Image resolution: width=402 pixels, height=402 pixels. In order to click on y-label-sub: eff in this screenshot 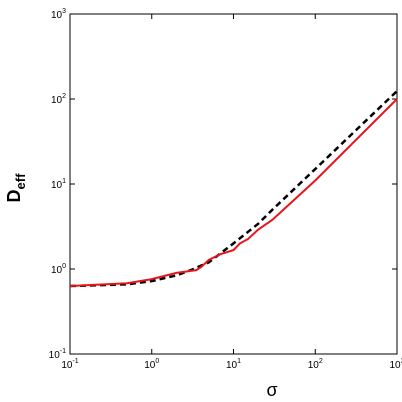, I will do `click(20, 181)`.